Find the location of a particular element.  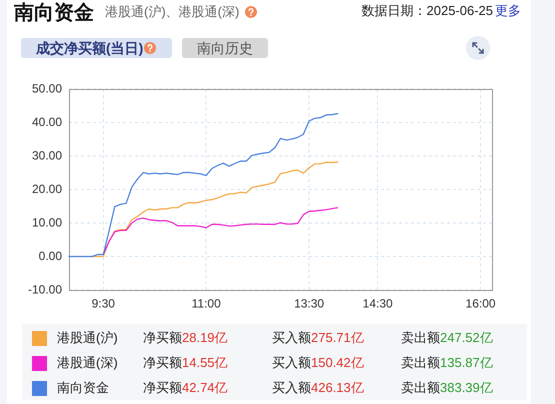

x-tick-label: 13:30 is located at coordinates (309, 303).